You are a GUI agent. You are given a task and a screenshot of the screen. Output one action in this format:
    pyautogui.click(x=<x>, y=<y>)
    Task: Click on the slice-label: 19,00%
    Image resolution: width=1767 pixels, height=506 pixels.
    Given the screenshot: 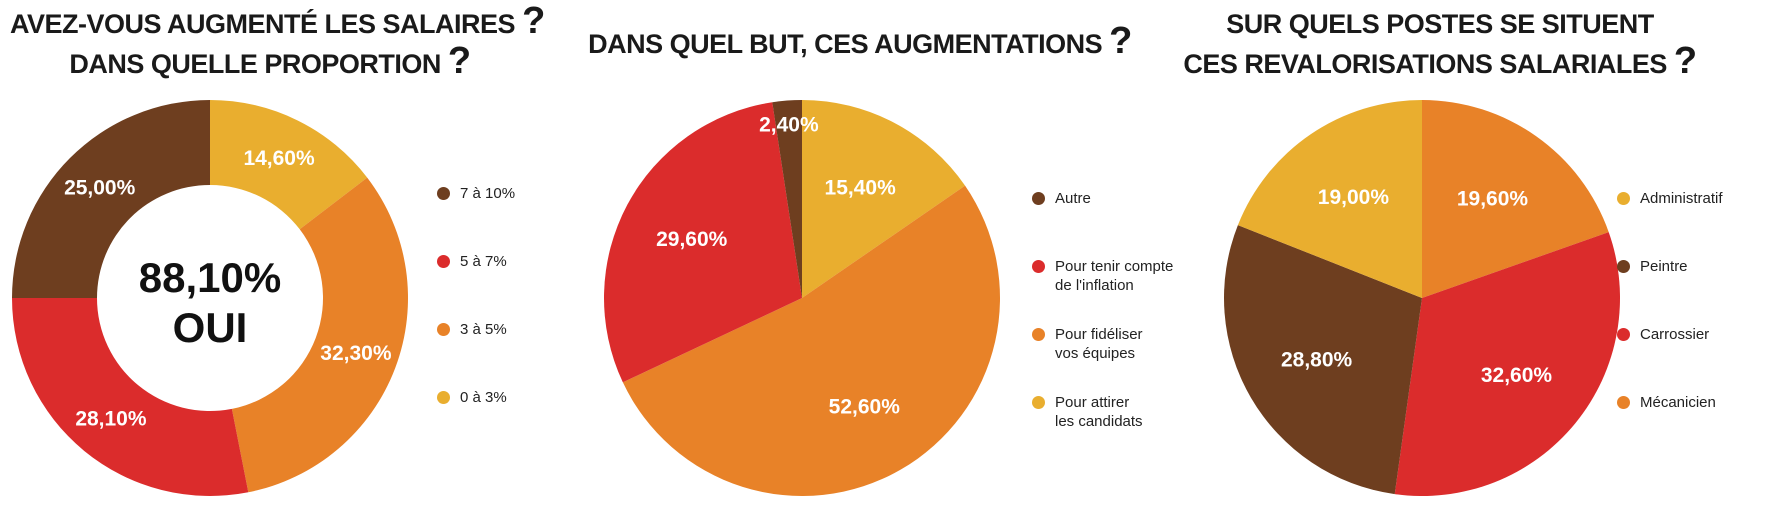 What is the action you would take?
    pyautogui.click(x=1354, y=197)
    